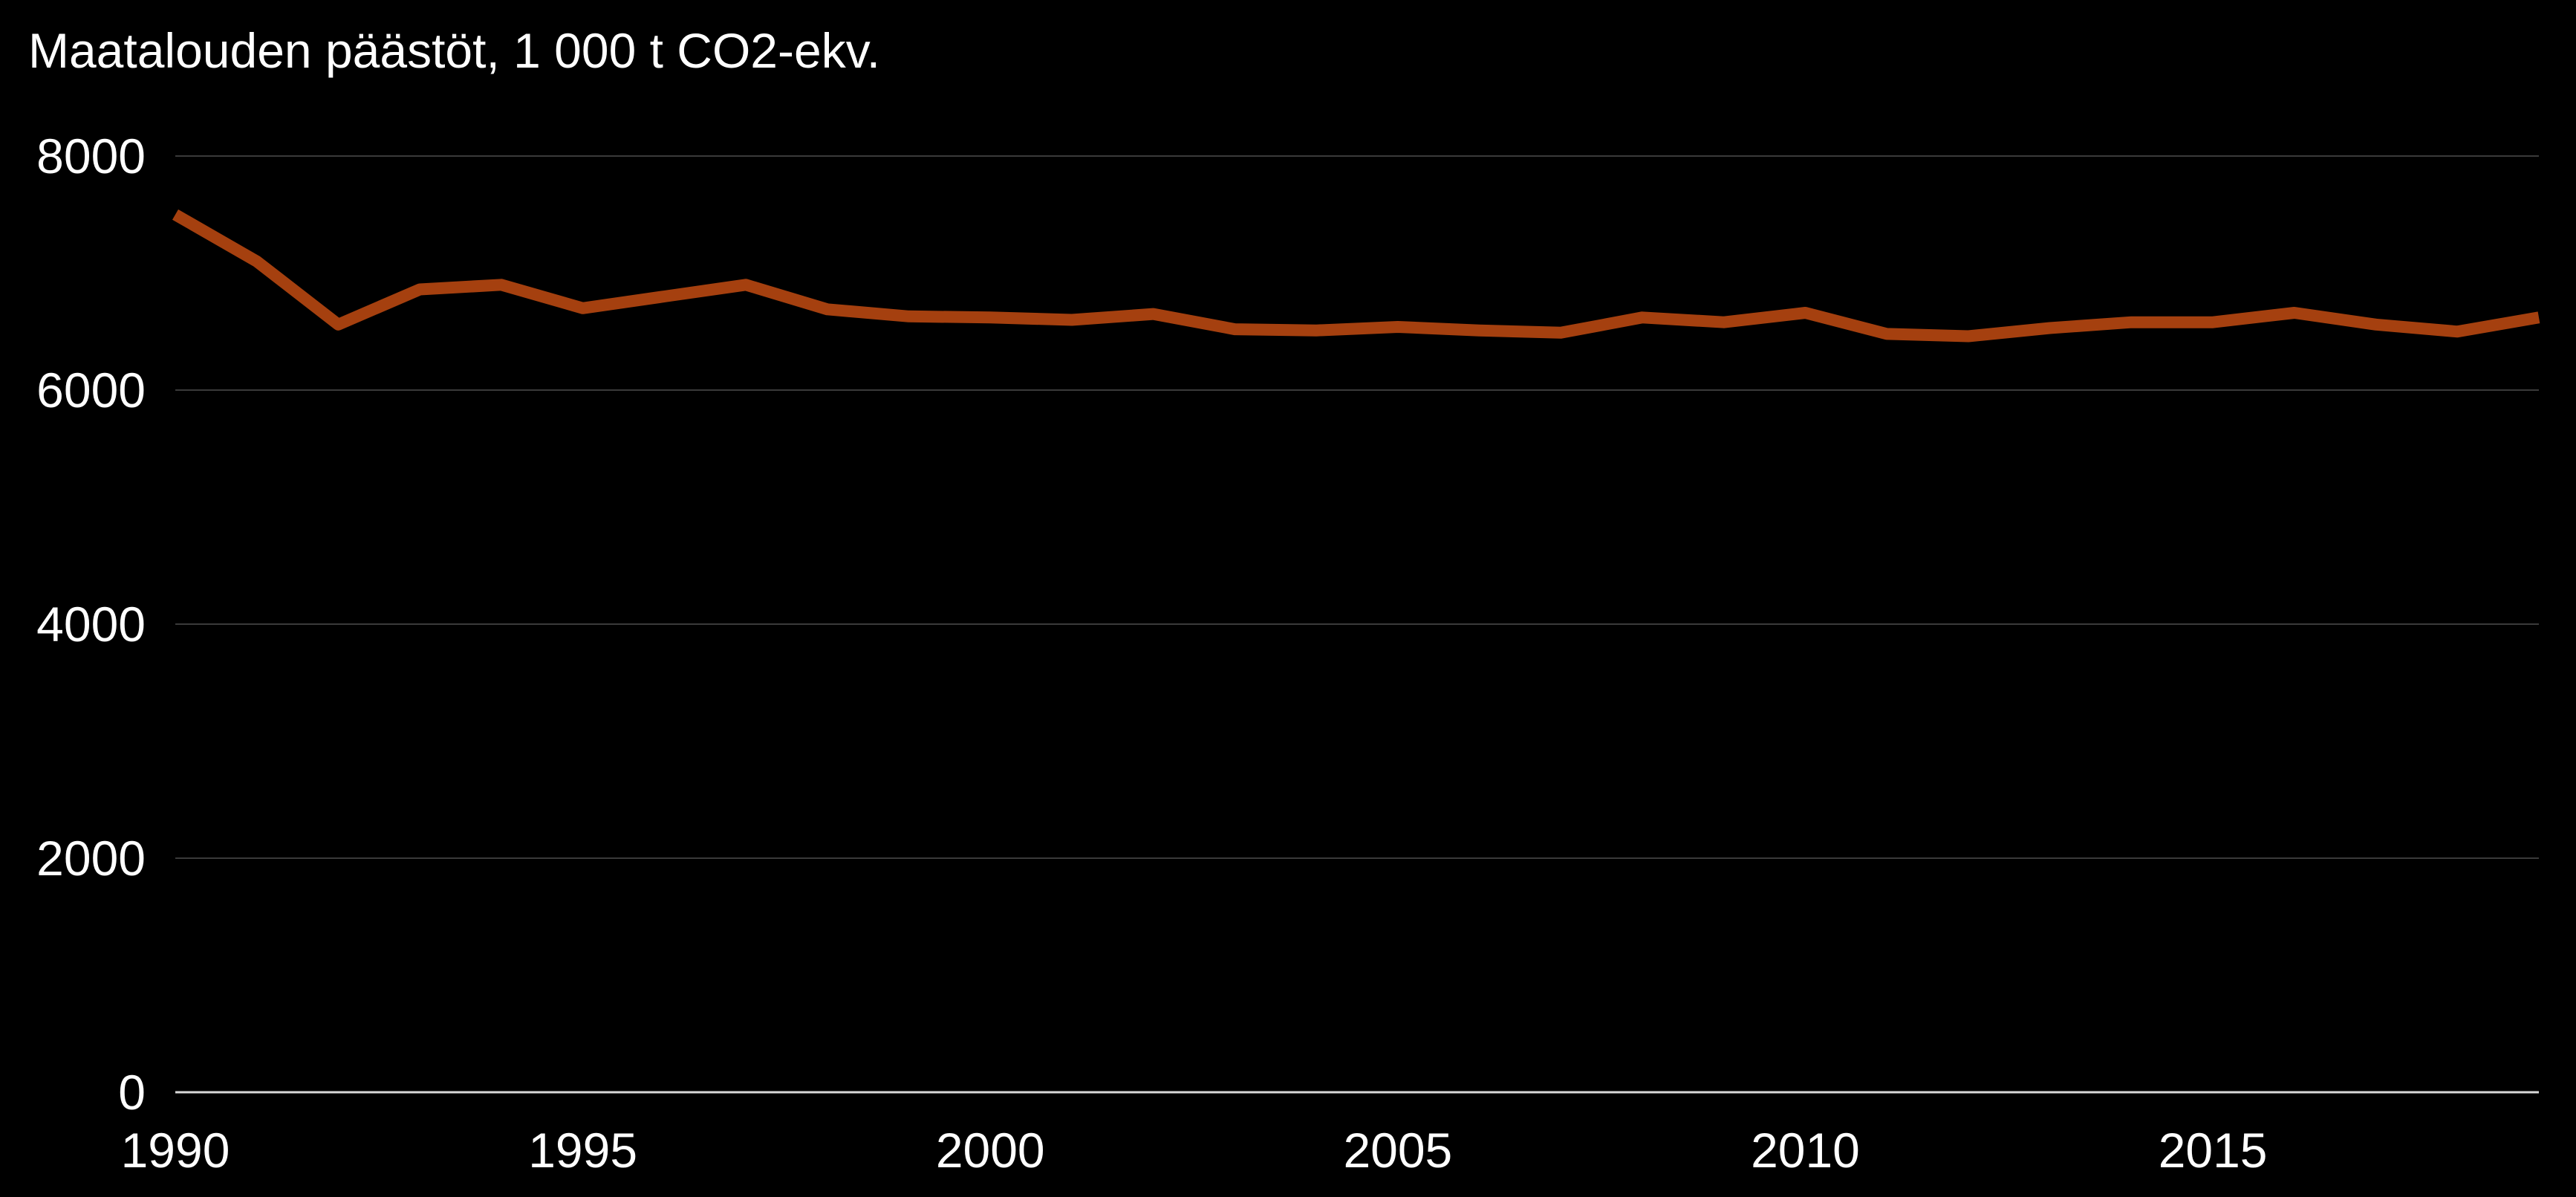 The image size is (2576, 1197). What do you see at coordinates (175, 1151) in the screenshot?
I see `x-tick-label: 1990` at bounding box center [175, 1151].